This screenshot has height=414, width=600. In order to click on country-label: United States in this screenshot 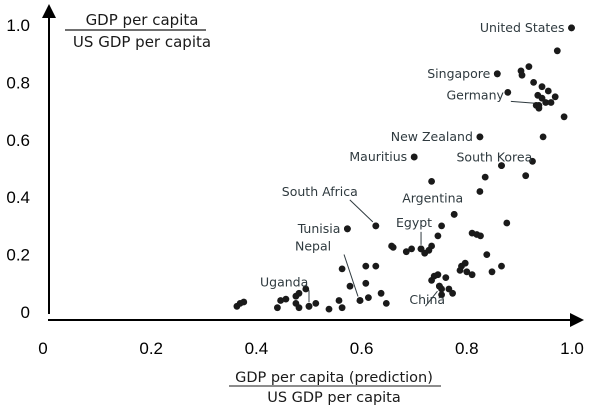, I will do `click(522, 27)`.